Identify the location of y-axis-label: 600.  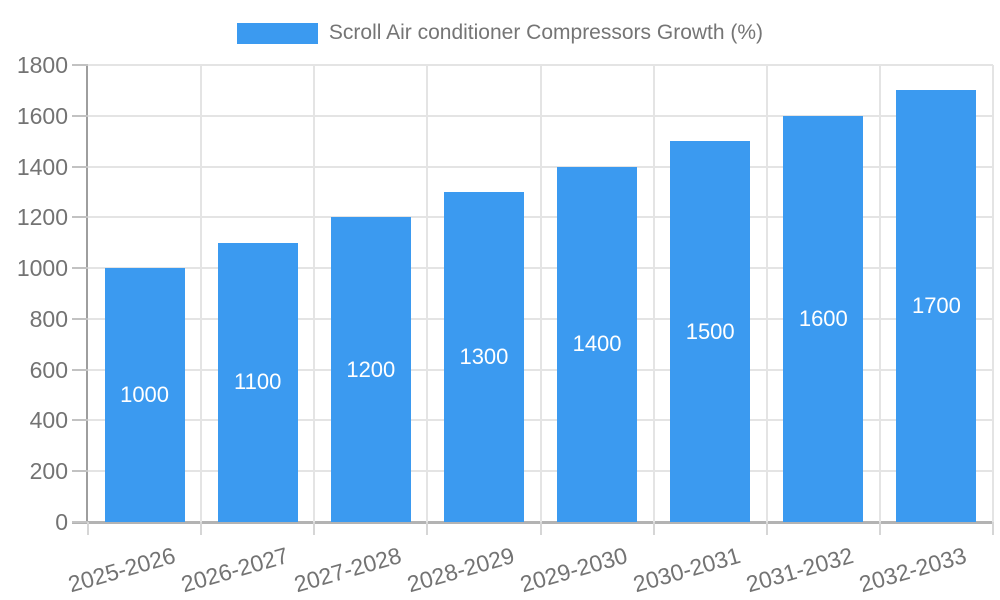
(48, 369).